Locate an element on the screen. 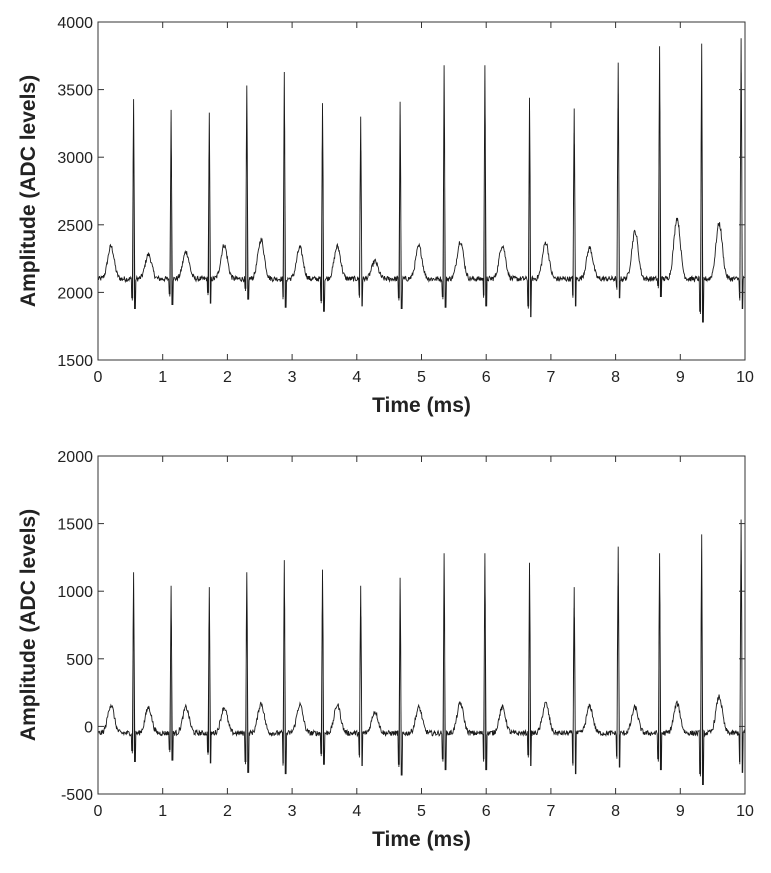  y-tick-label: 2500 is located at coordinates (75, 226).